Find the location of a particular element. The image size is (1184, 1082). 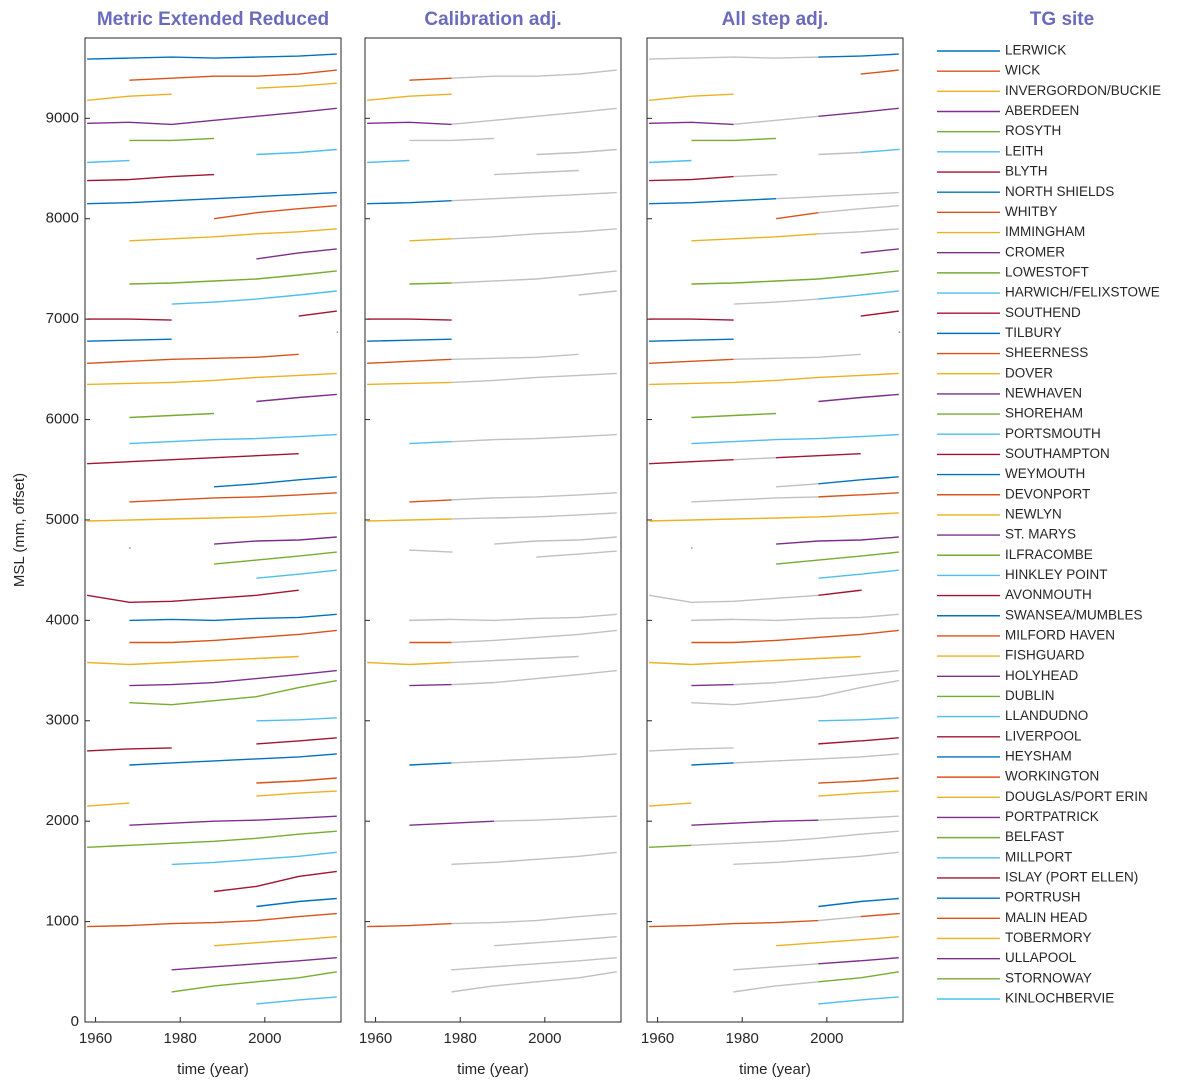

legend-label: LERWICK is located at coordinates (1035, 50).